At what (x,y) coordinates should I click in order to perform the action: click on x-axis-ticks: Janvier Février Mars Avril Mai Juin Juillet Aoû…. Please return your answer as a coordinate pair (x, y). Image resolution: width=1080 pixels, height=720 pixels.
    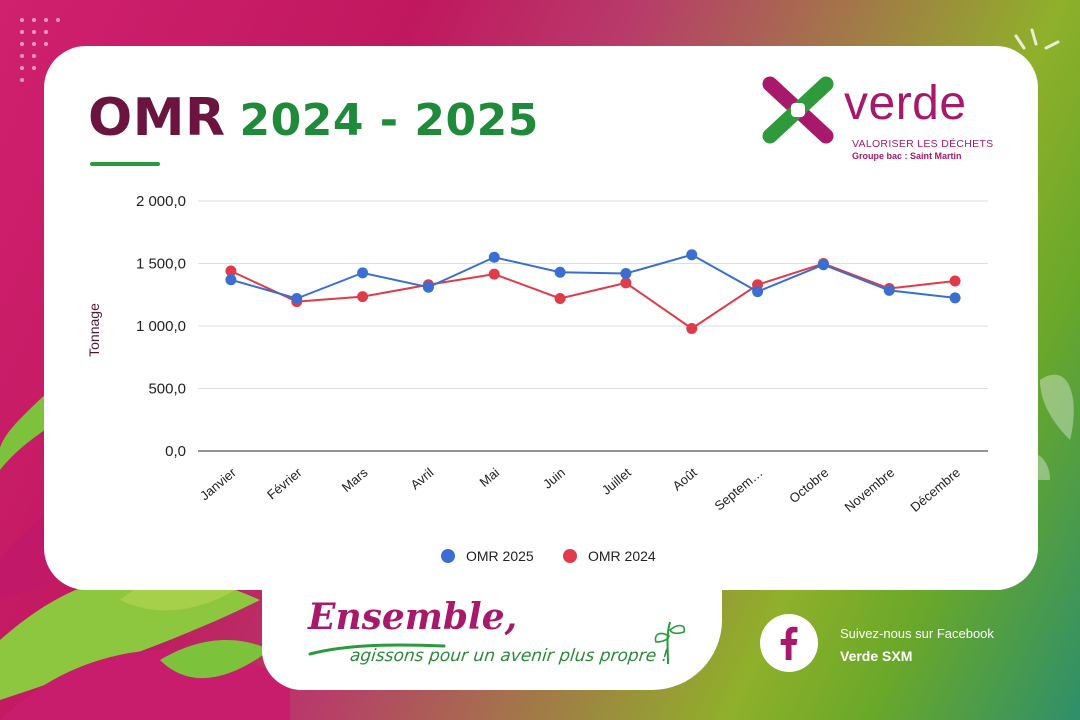
    Looking at the image, I should click on (580, 489).